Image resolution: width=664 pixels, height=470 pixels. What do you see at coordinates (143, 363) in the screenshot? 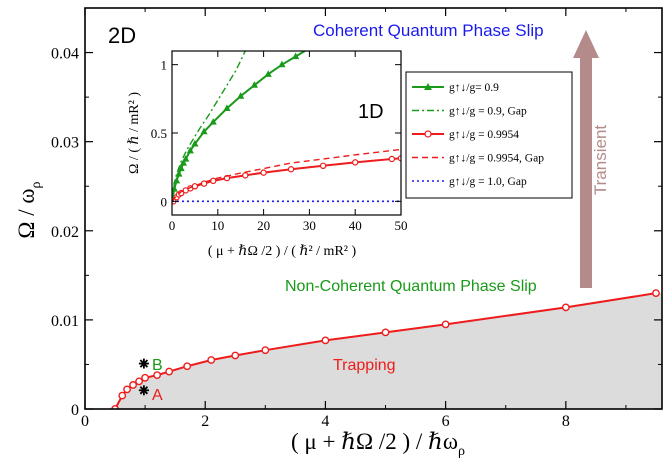
I see `point-b-marker` at bounding box center [143, 363].